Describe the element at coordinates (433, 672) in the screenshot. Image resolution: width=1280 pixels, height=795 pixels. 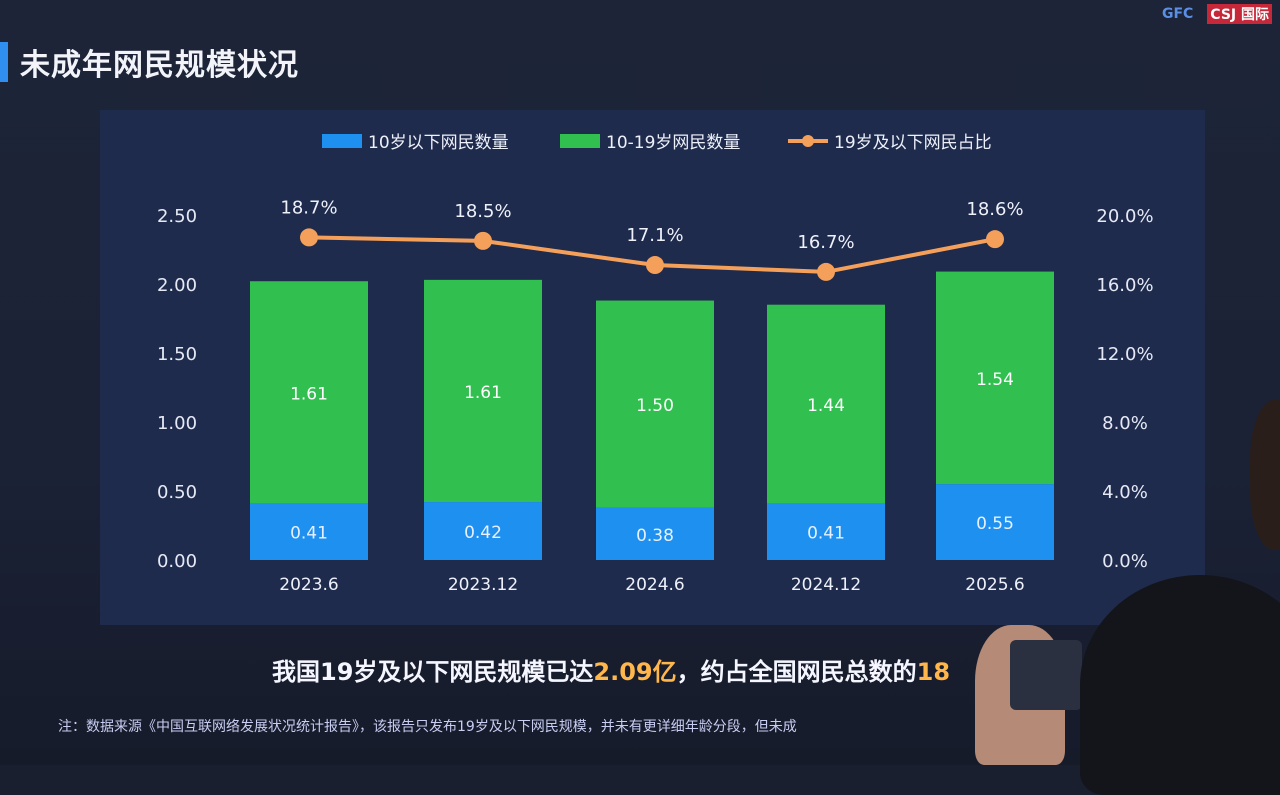
I see `summary-prefix: 我国19岁及以下网民规模已达` at that location.